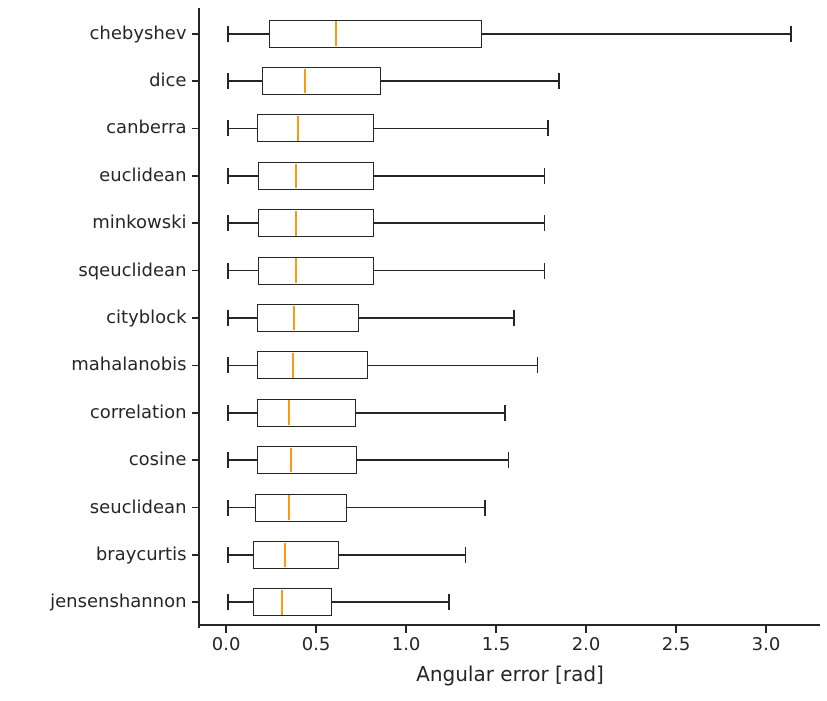 This screenshot has height=701, width=827. What do you see at coordinates (586, 644) in the screenshot?
I see `x-tick-label: 2.0` at bounding box center [586, 644].